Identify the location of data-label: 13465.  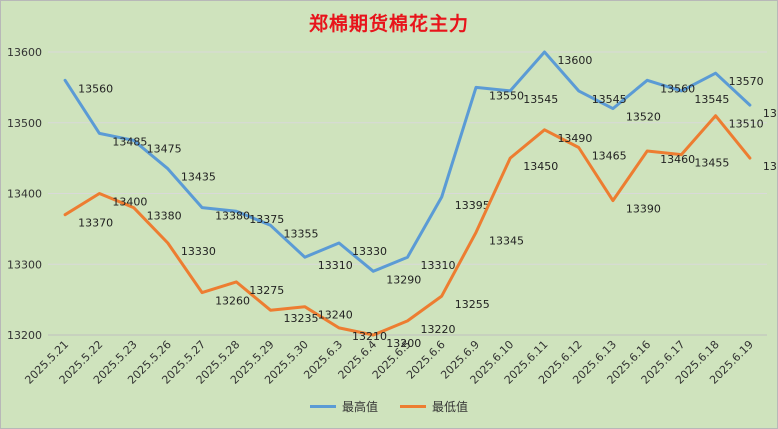
(609, 156).